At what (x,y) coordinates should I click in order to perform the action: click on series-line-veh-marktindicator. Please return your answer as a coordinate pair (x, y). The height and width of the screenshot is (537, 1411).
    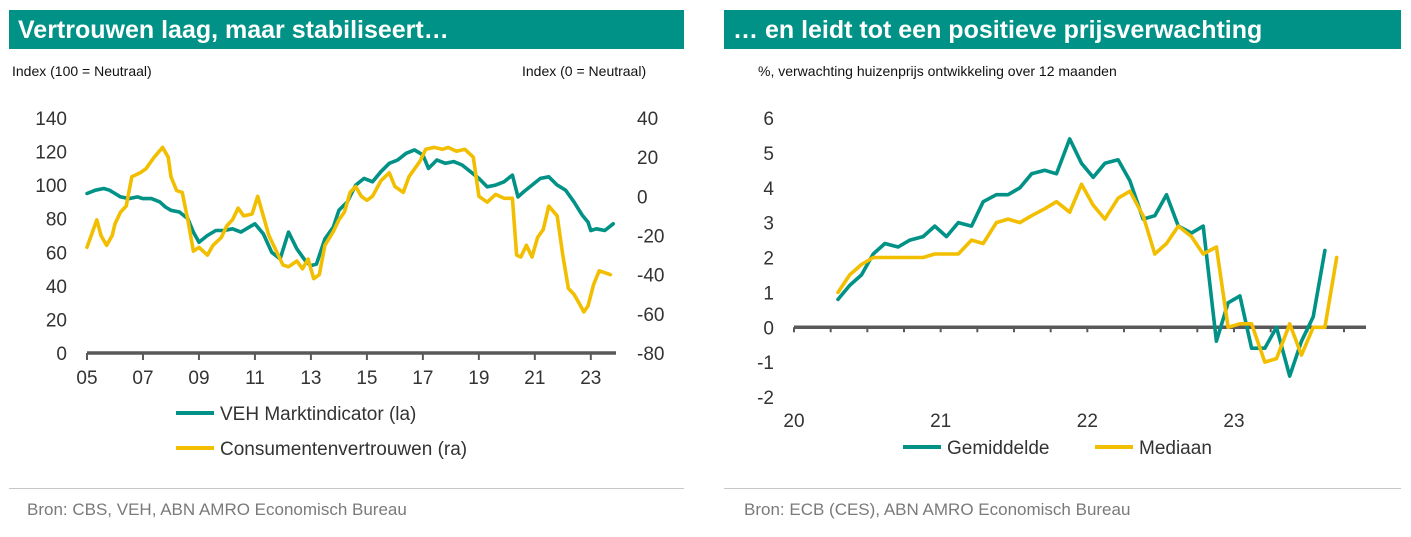
    Looking at the image, I should click on (350, 208).